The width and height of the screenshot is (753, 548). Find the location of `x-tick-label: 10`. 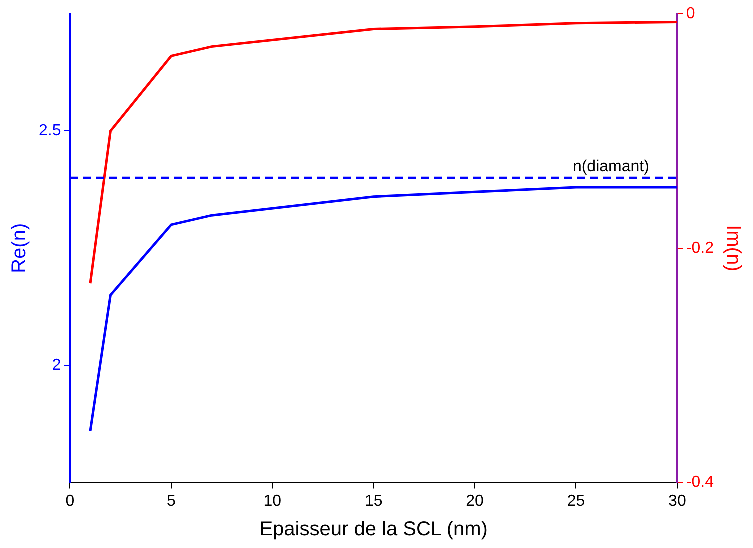

x-tick-label: 10 is located at coordinates (273, 501).